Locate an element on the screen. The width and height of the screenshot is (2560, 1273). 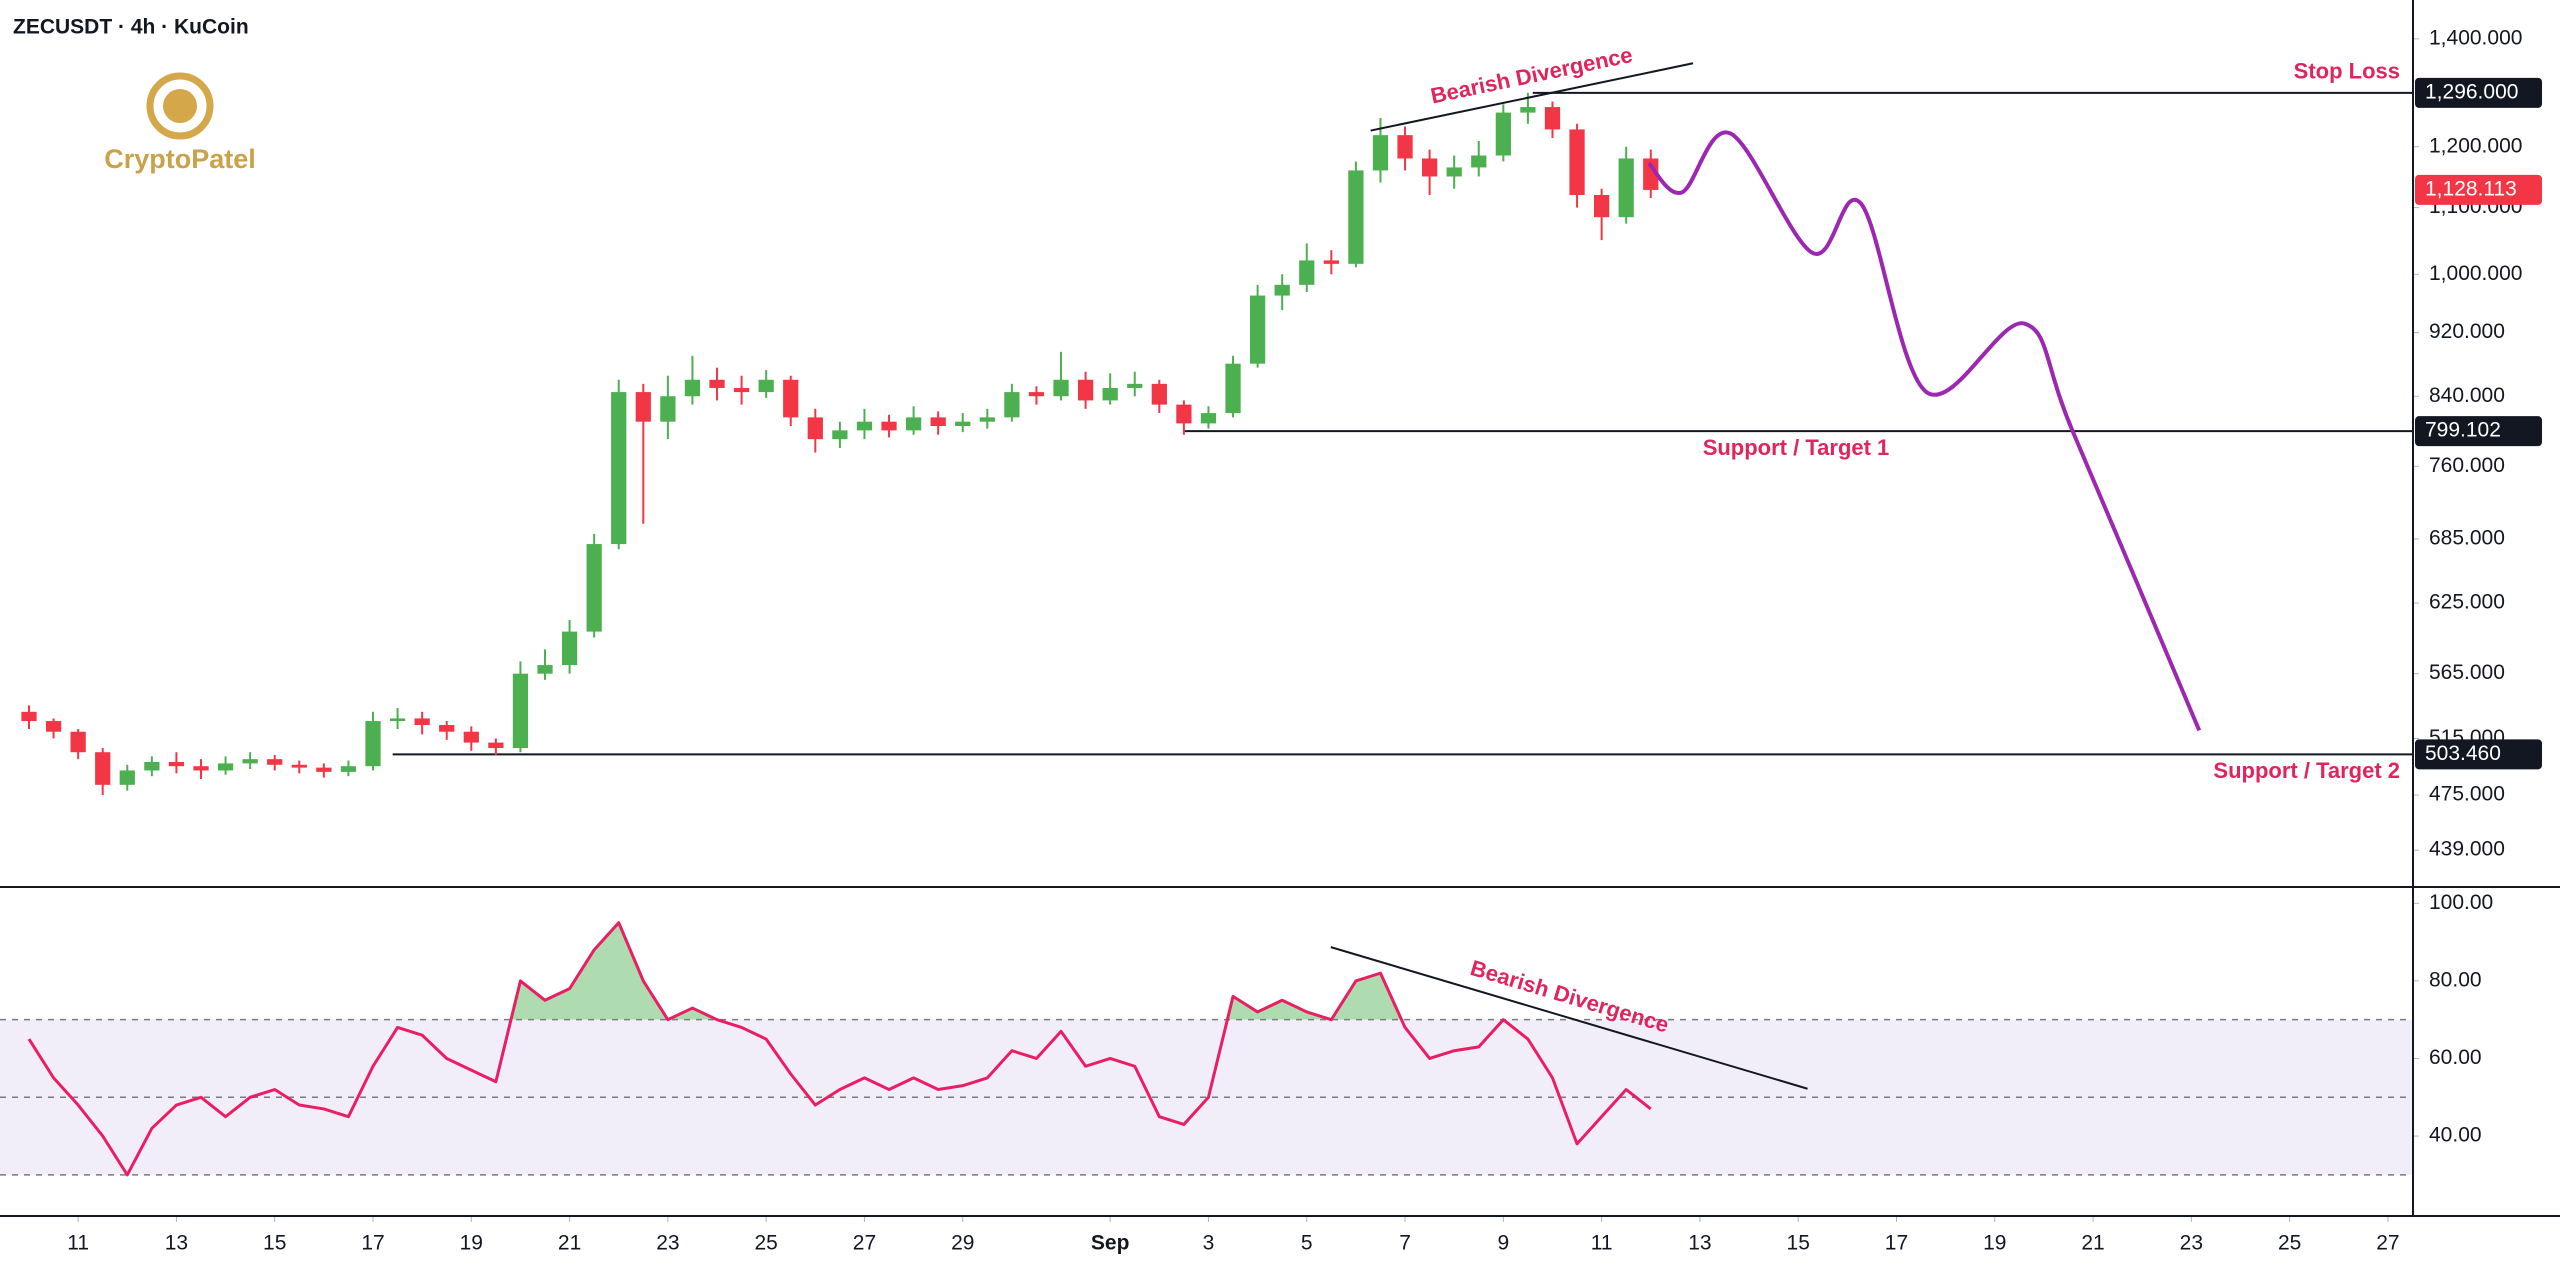
chart-title: ZECUSDT · 4h · KuCoin is located at coordinates (131, 27).